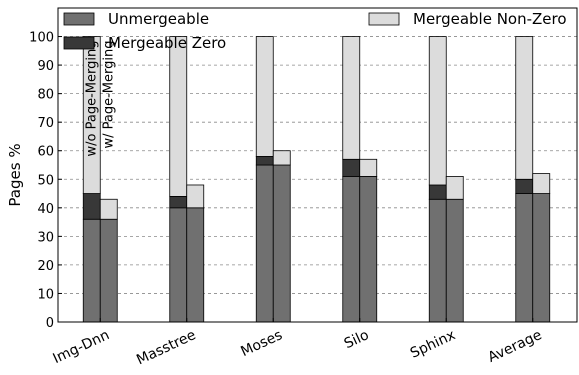 The image size is (579, 375). Describe the element at coordinates (433, 344) in the screenshot. I see `x-tick-label: Sphinx` at that location.